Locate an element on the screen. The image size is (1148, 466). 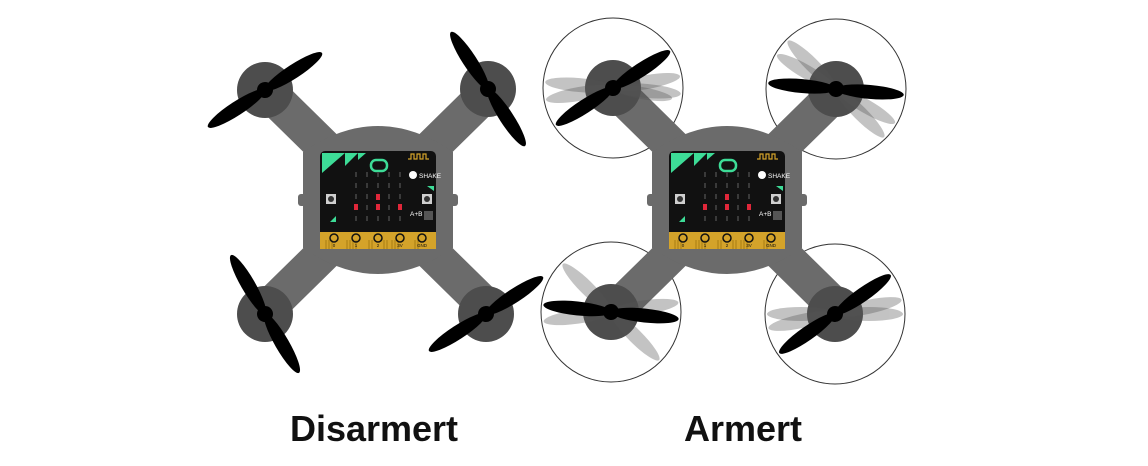
caption-disarmed: Disarmert is located at coordinates (374, 428).